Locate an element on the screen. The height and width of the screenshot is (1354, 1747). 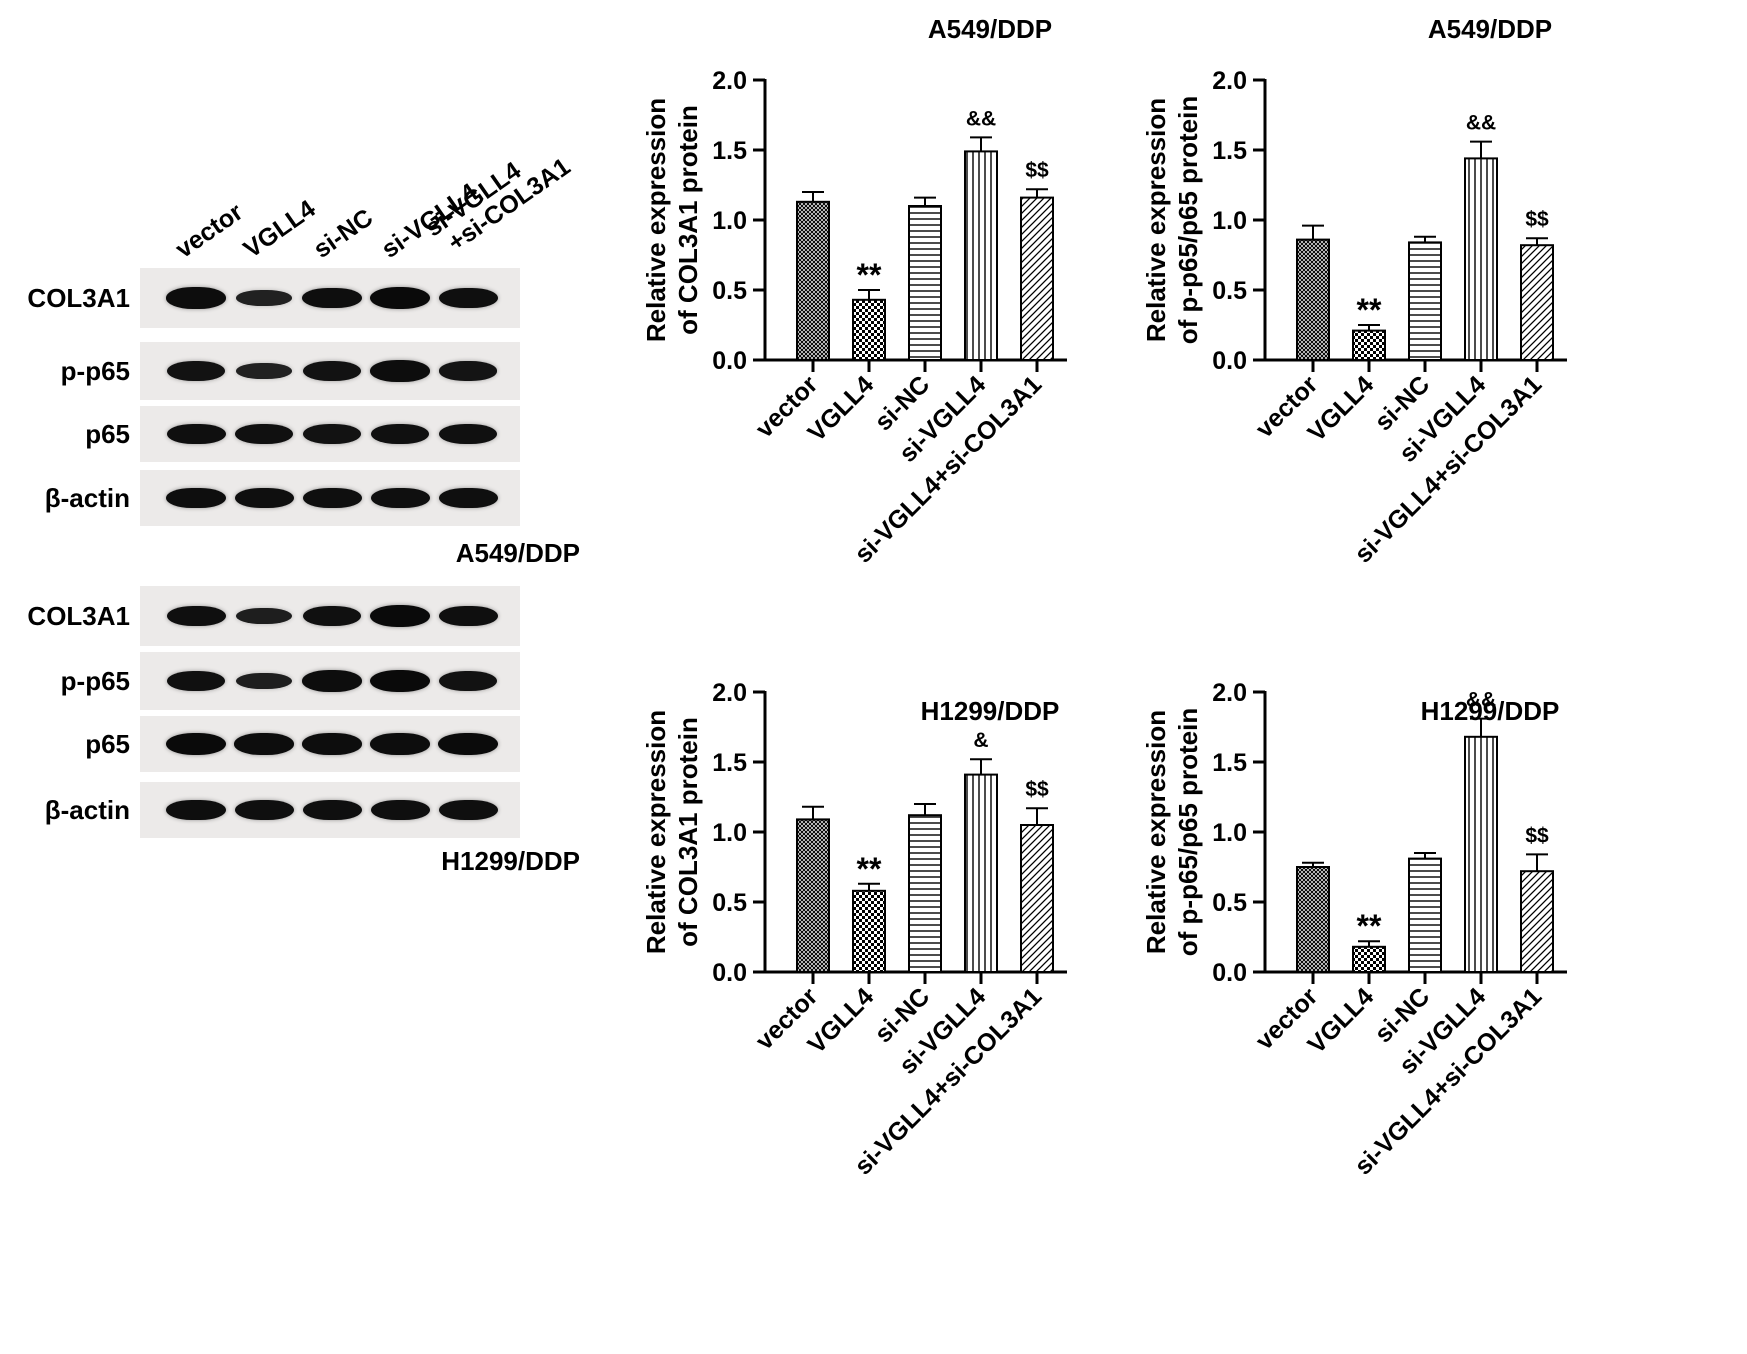
lane-label-si-nc: si-NC is located at coordinates (343, 233).